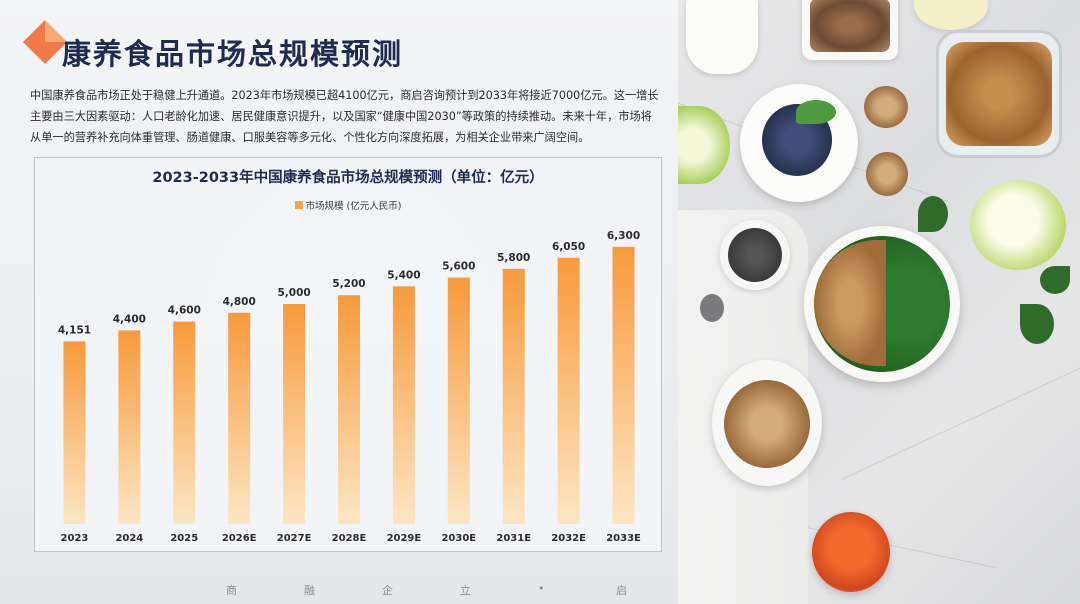 This screenshot has height=604, width=1080. Describe the element at coordinates (387, 590) in the screenshot. I see `footer-char: 企` at that location.